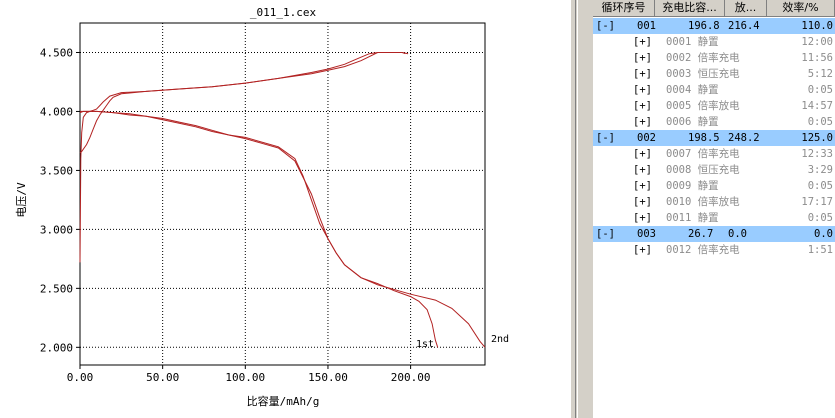 The image size is (835, 418). What do you see at coordinates (162, 377) in the screenshot?
I see `x-tick-label: 50.00` at bounding box center [162, 377].